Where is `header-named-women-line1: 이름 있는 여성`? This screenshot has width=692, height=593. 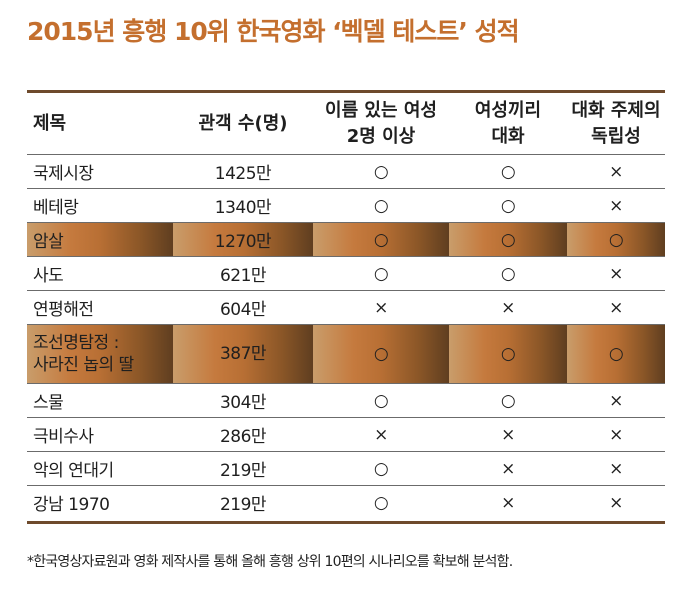
header-named-women-line1: 이름 있는 여성 is located at coordinates (381, 110).